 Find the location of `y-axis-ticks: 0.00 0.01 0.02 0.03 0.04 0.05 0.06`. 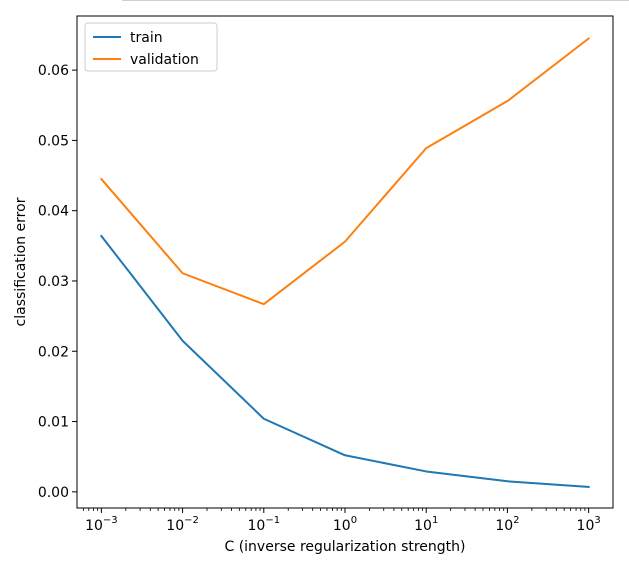

y-axis-ticks: 0.00 0.01 0.02 0.03 0.04 0.05 0.06 is located at coordinates (57, 282).